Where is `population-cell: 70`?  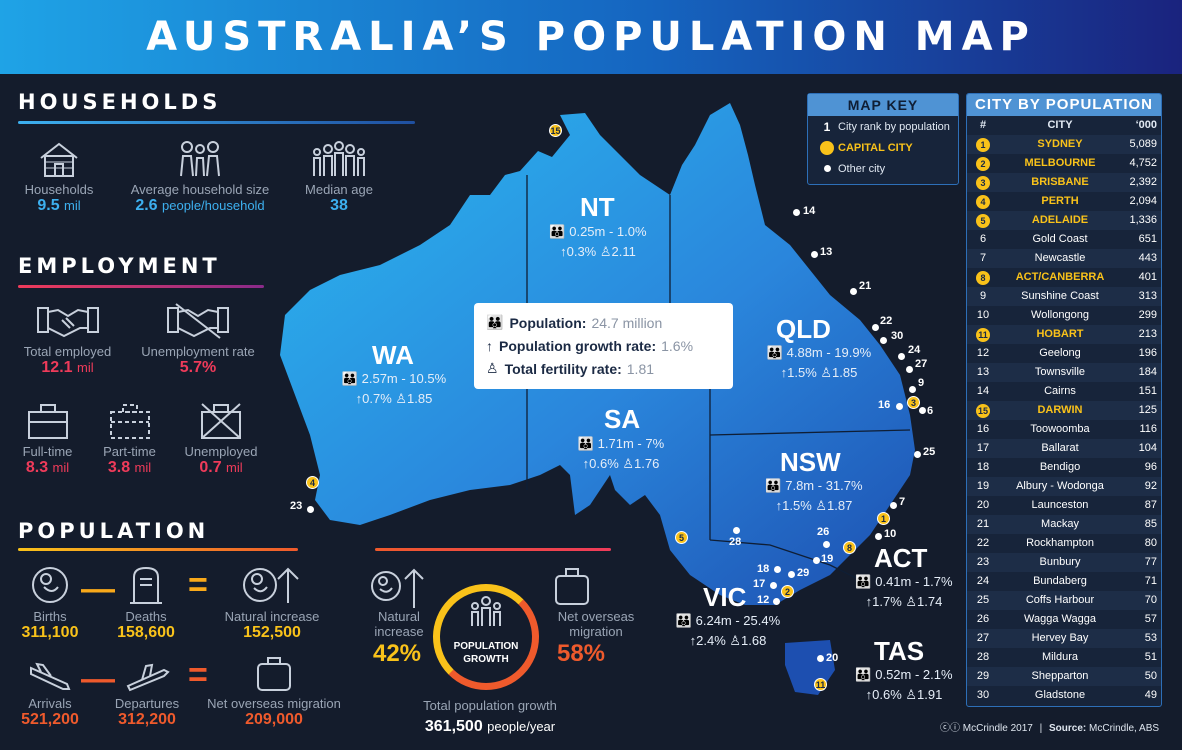 population-cell: 70 is located at coordinates (1150, 600).